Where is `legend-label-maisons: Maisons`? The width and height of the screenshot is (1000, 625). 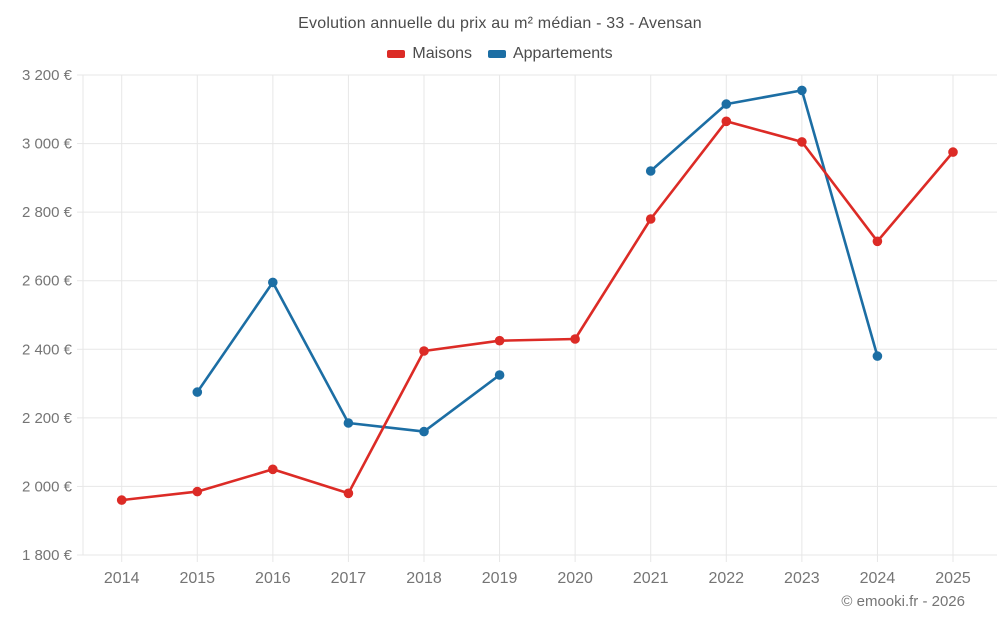
legend-label-maisons: Maisons is located at coordinates (442, 53).